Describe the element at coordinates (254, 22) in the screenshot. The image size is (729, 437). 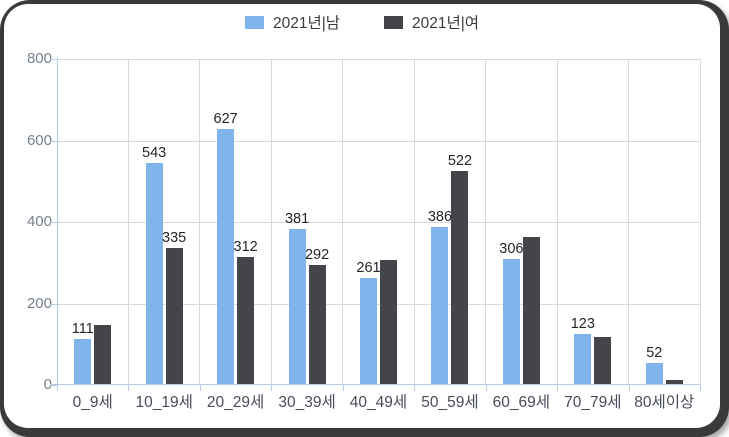
I see `legend-swatch-male-icon` at that location.